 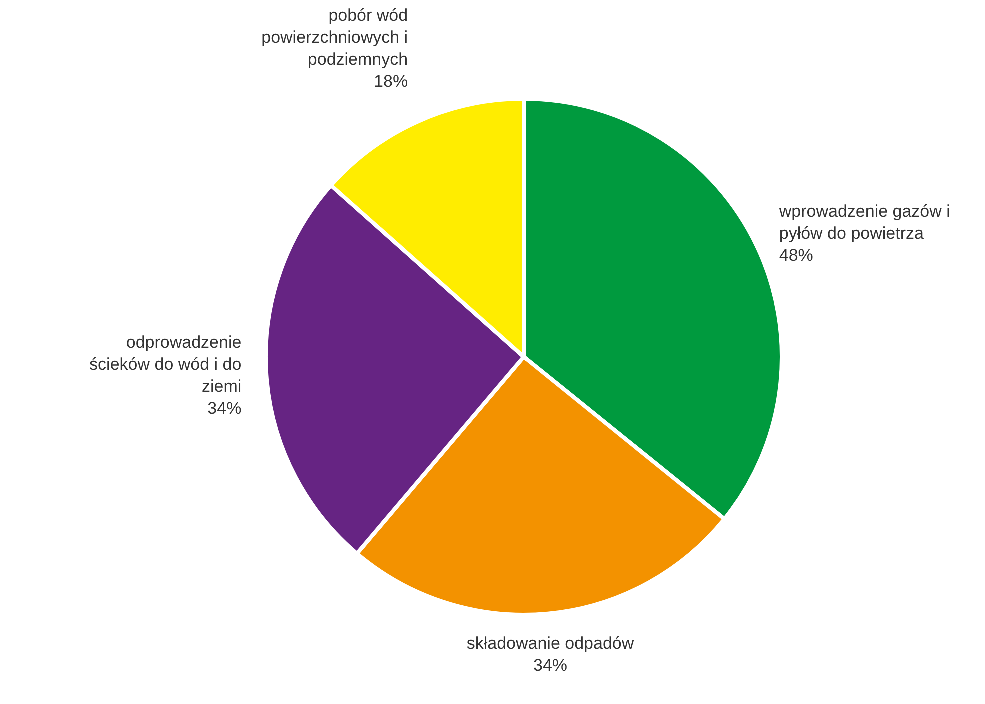 I want to click on slice-label: składowanie odpadów, so click(x=550, y=643).